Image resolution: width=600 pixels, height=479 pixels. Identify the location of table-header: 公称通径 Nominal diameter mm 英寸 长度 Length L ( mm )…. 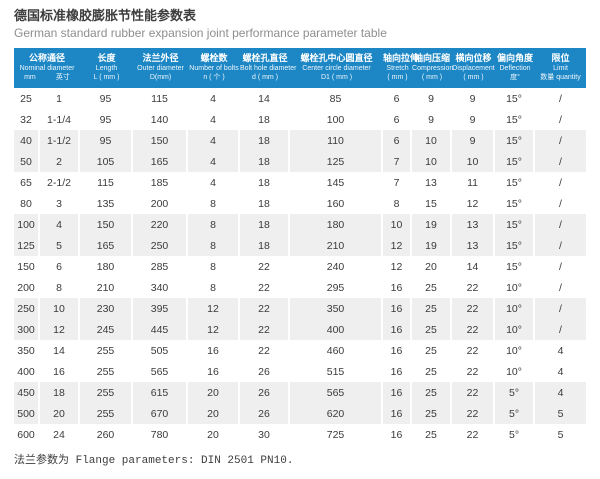
(300, 68).